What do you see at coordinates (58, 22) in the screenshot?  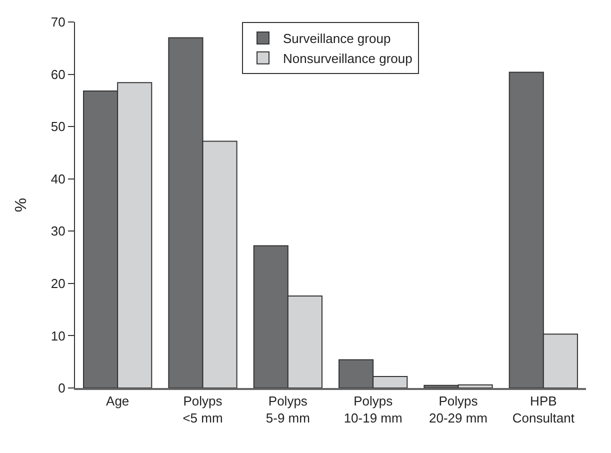 I see `y-tick-label: 70` at bounding box center [58, 22].